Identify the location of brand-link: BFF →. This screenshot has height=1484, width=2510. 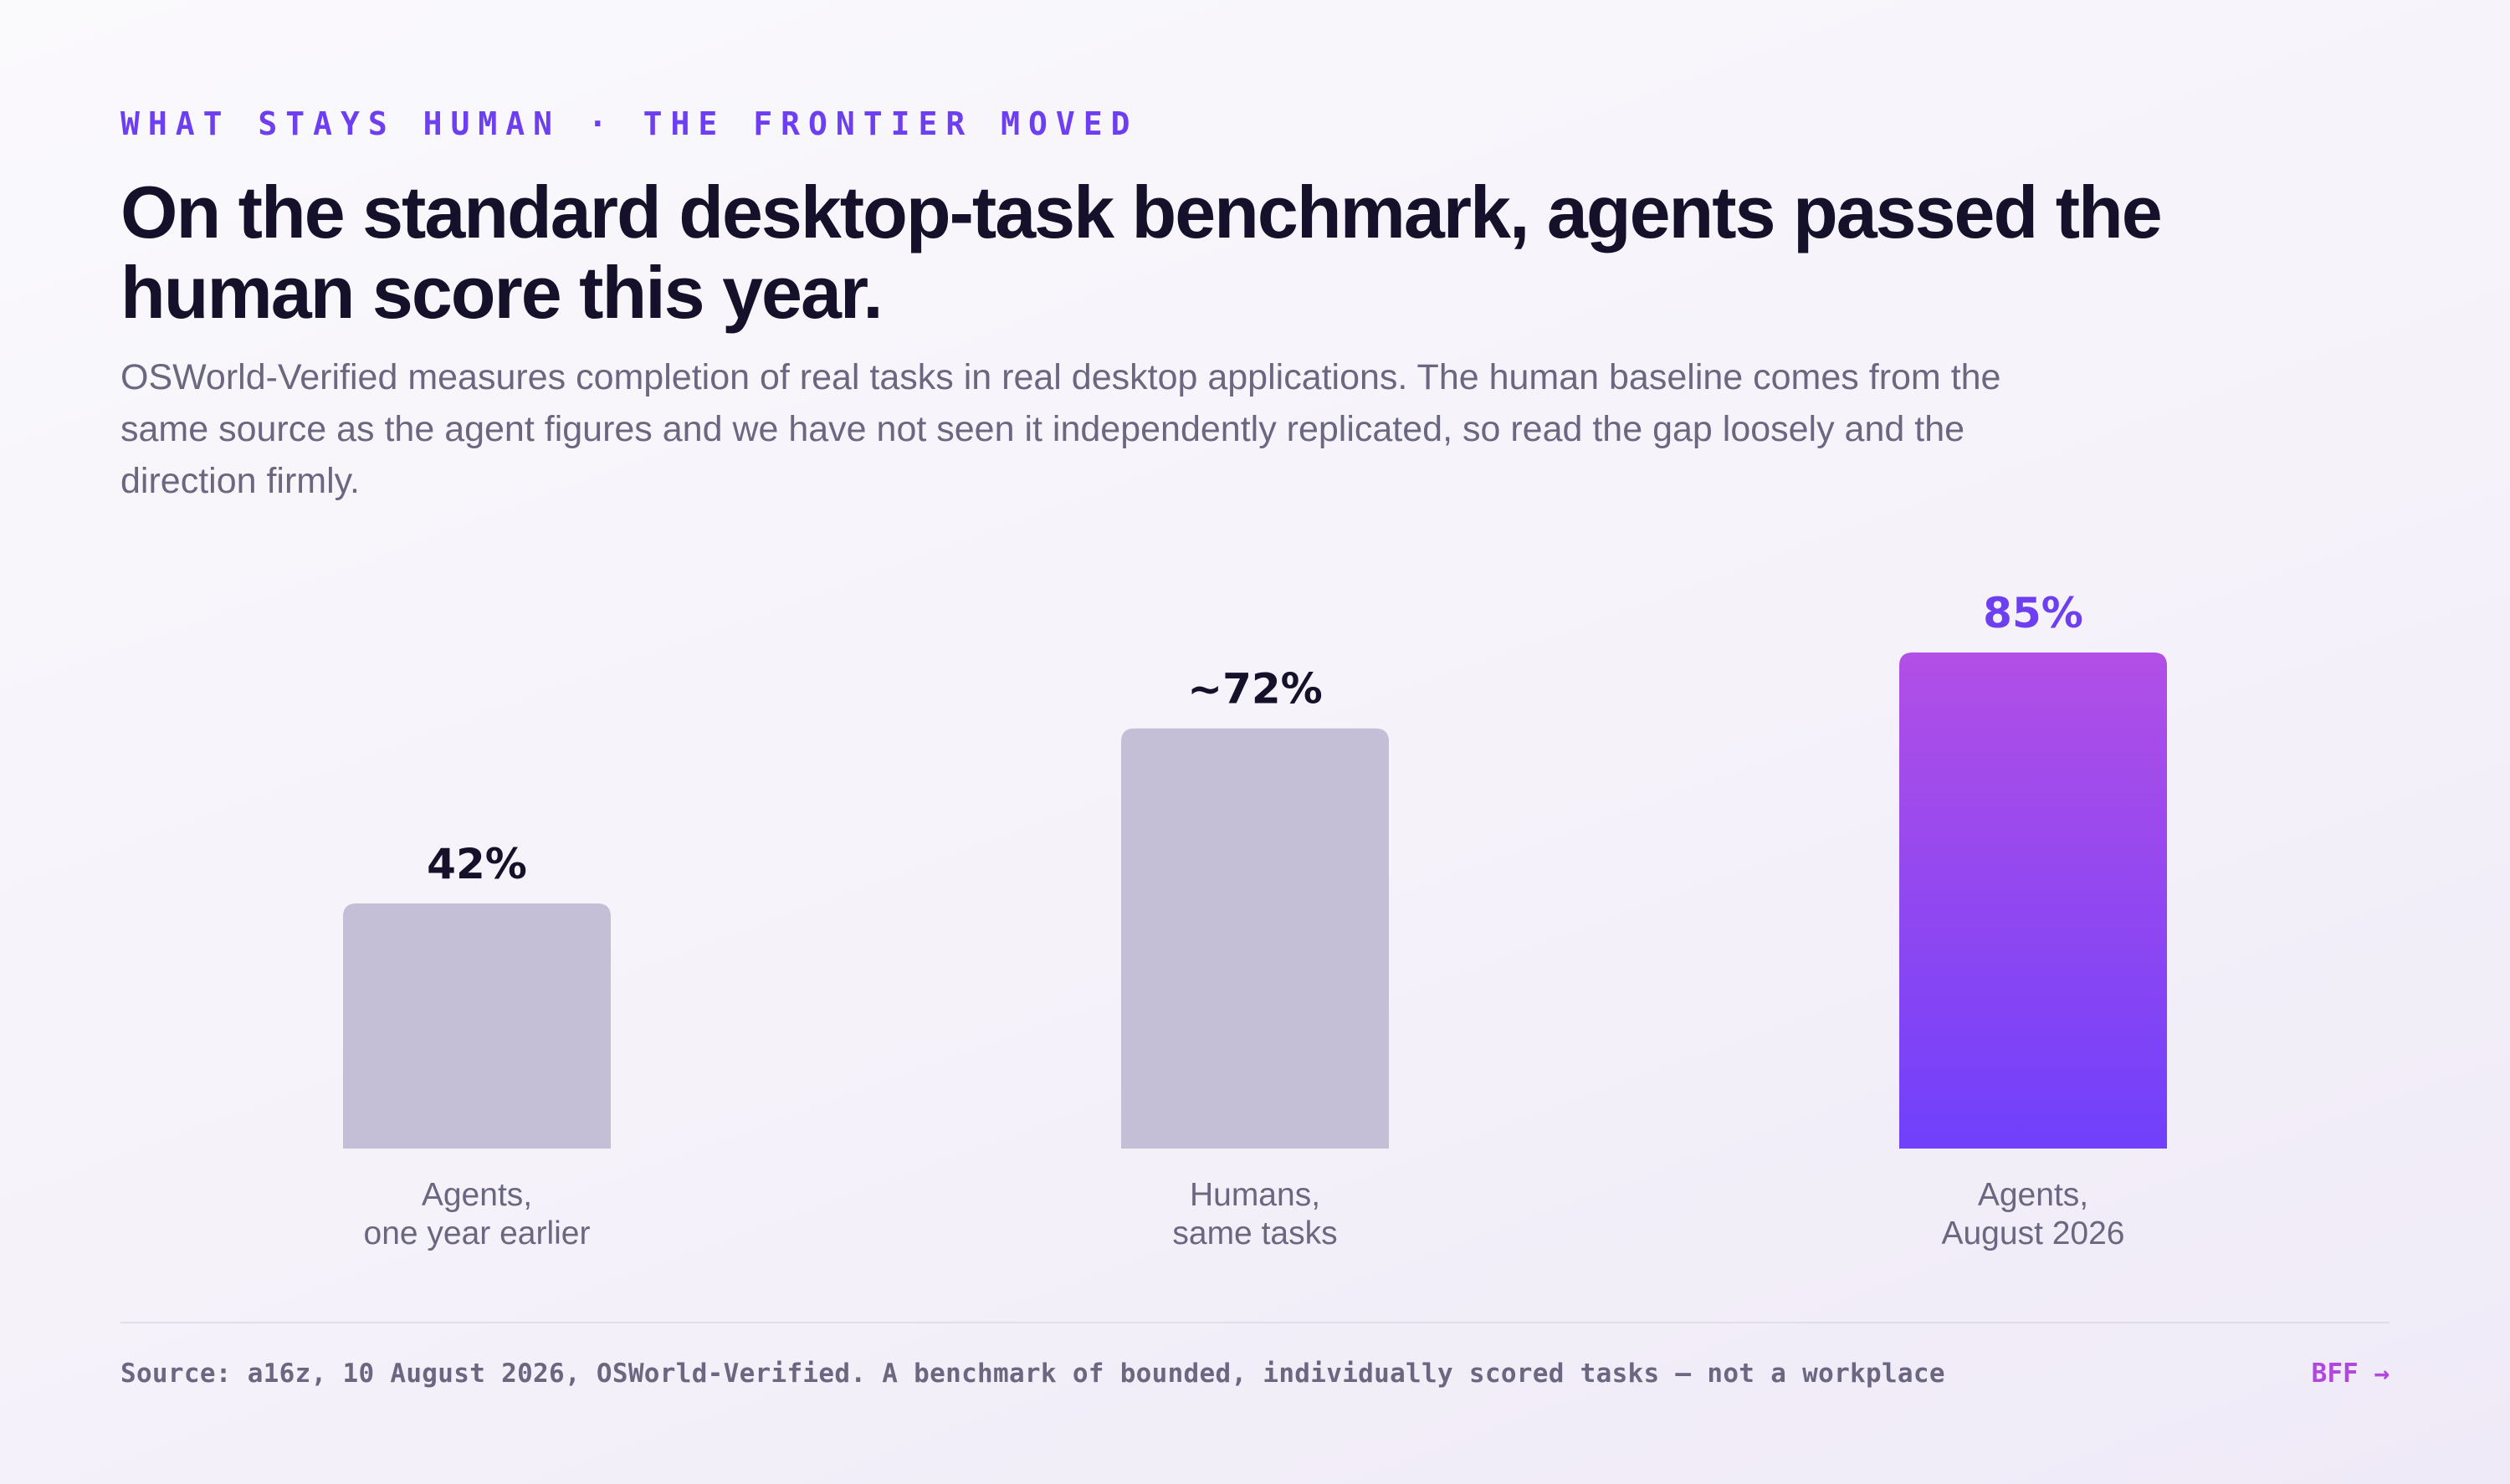
(2350, 1374).